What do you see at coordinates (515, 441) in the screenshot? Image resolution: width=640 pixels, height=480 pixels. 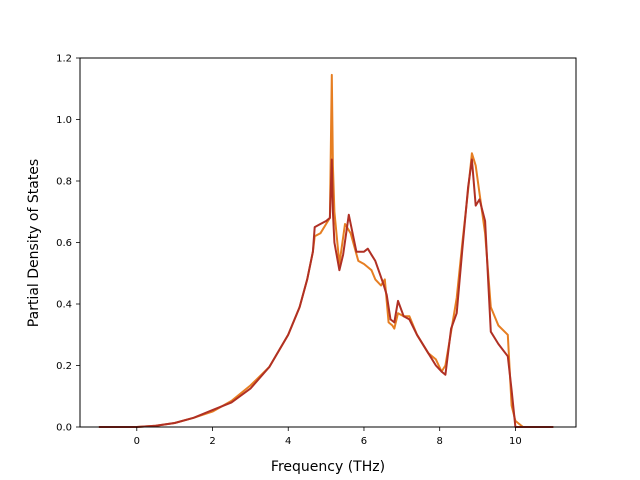 I see `x-tick-label: 10` at bounding box center [515, 441].